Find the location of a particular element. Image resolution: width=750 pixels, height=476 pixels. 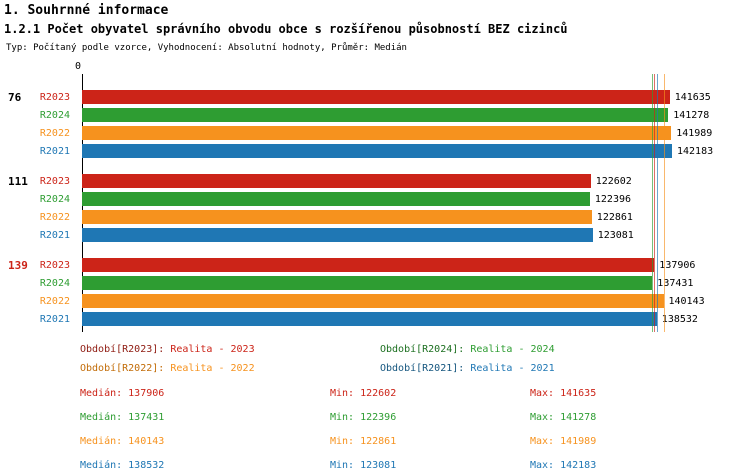

stat-median: Medián: 138532 is located at coordinates (122, 465).